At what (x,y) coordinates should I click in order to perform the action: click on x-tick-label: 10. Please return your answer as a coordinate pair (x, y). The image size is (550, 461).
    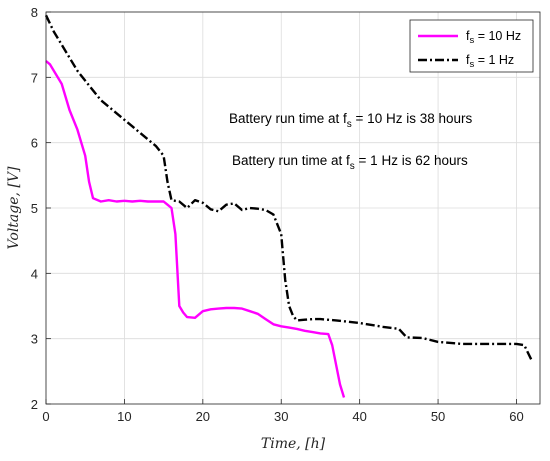
    Looking at the image, I should click on (124, 416).